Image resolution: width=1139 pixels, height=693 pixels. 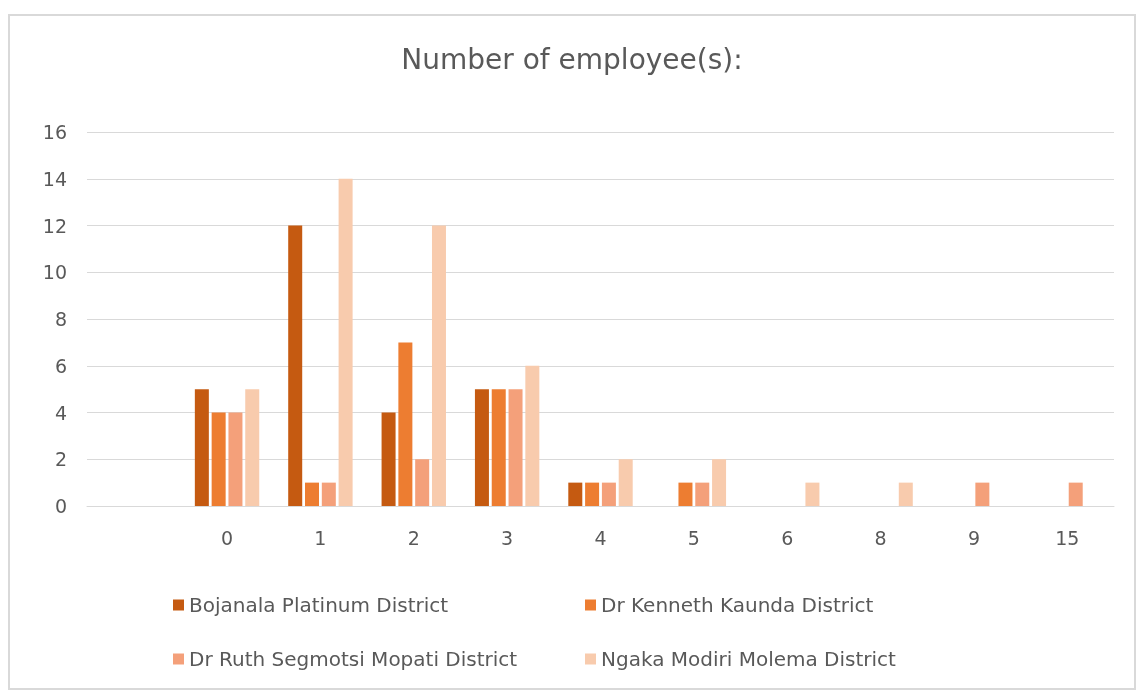 What do you see at coordinates (60, 459) in the screenshot?
I see `y-tick-label: 2` at bounding box center [60, 459].